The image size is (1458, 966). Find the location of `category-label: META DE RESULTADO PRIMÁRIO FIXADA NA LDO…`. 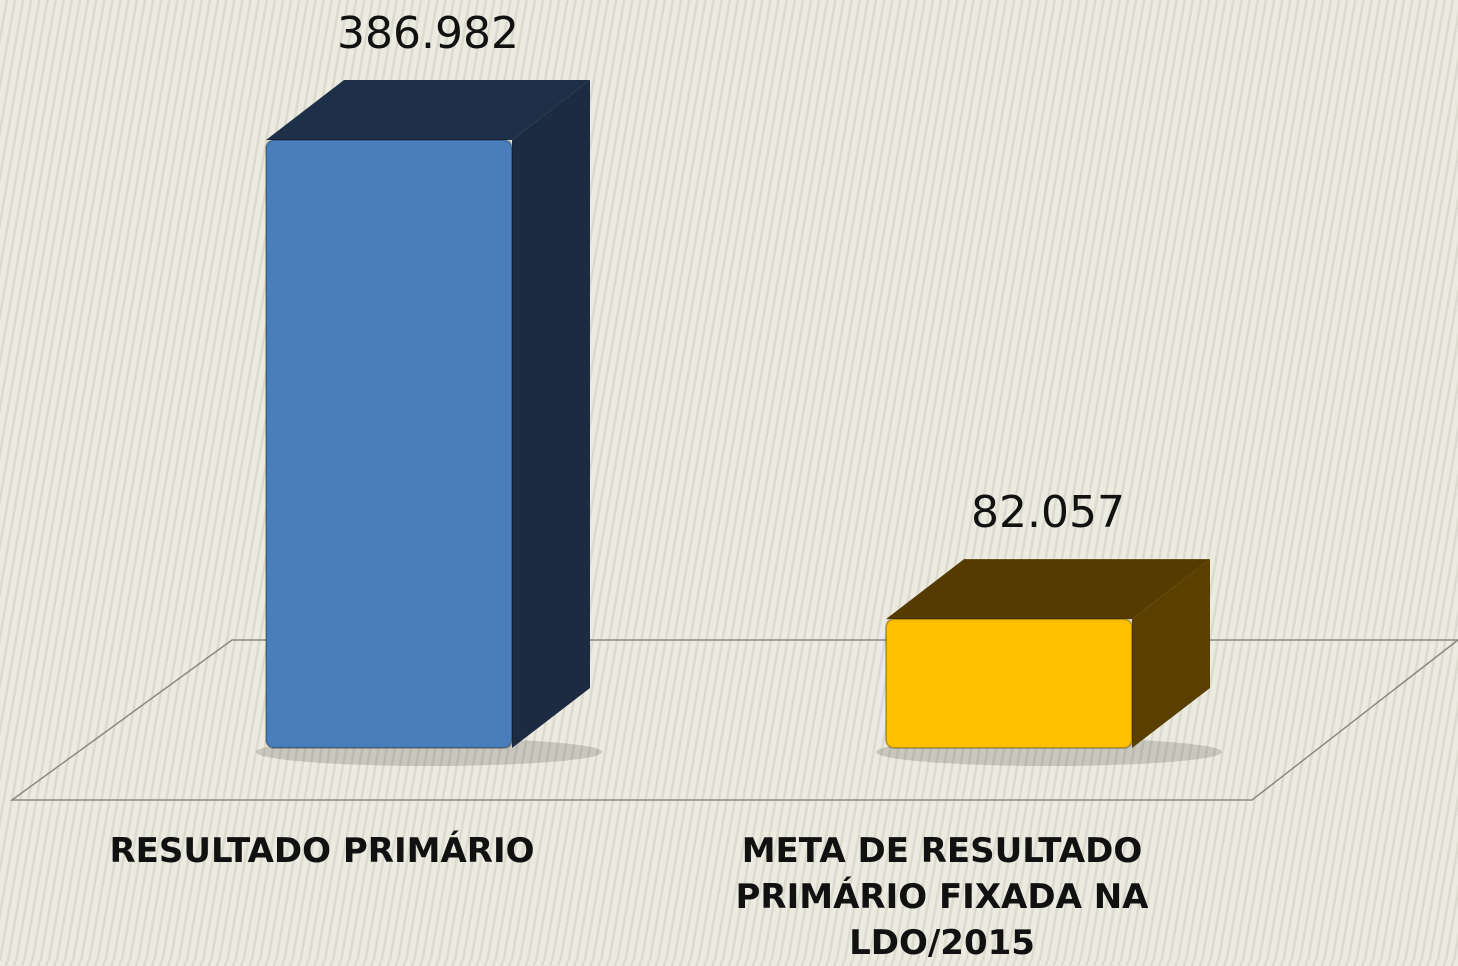

category-label: META DE RESULTADO PRIMÁRIO FIXADA NA LDO… is located at coordinates (942, 897).